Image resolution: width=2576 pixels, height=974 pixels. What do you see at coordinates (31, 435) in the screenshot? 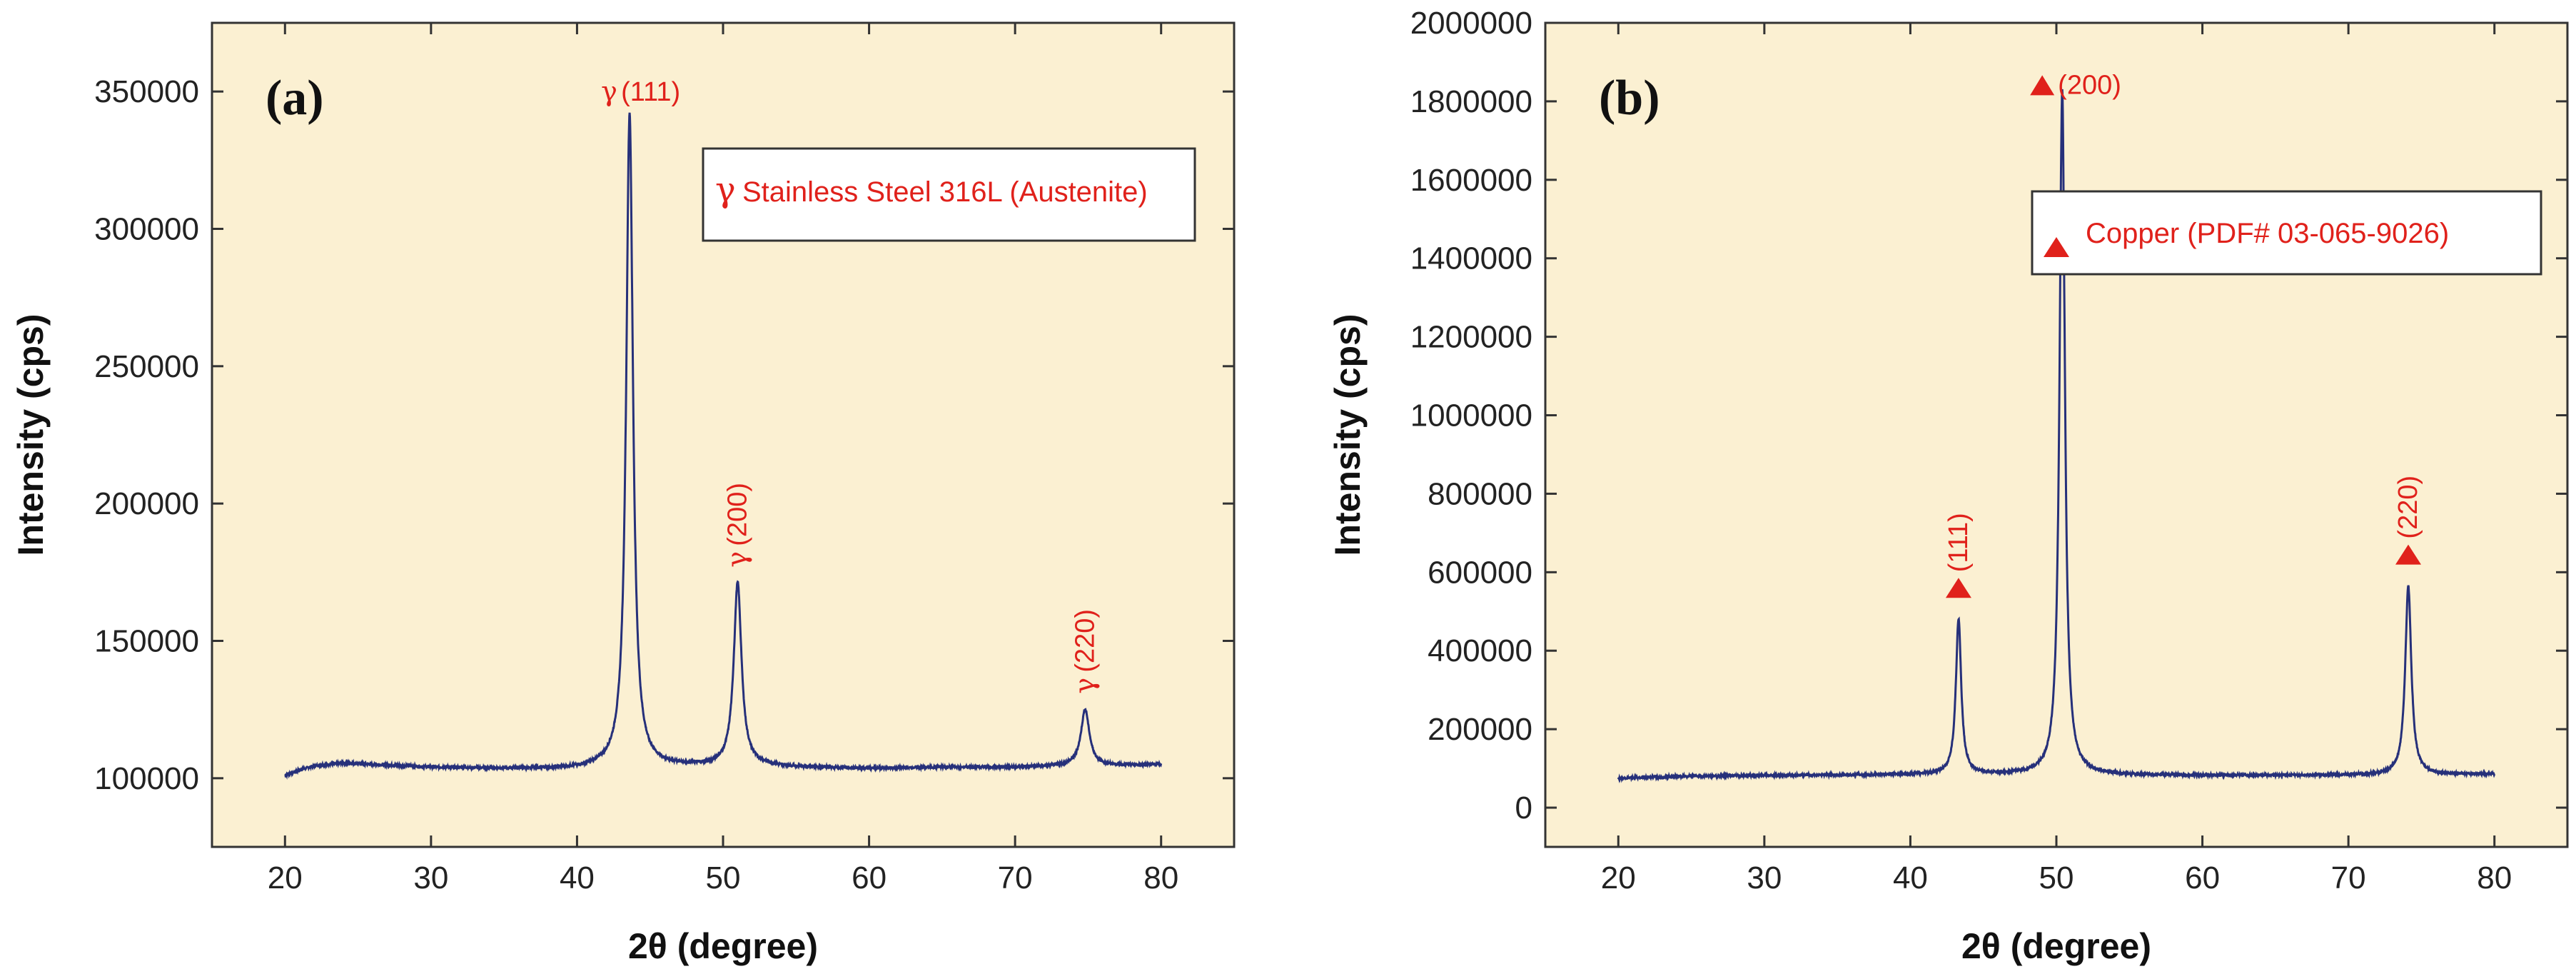
I see `y-axis-title-a: Intensity (cps)` at bounding box center [31, 435].